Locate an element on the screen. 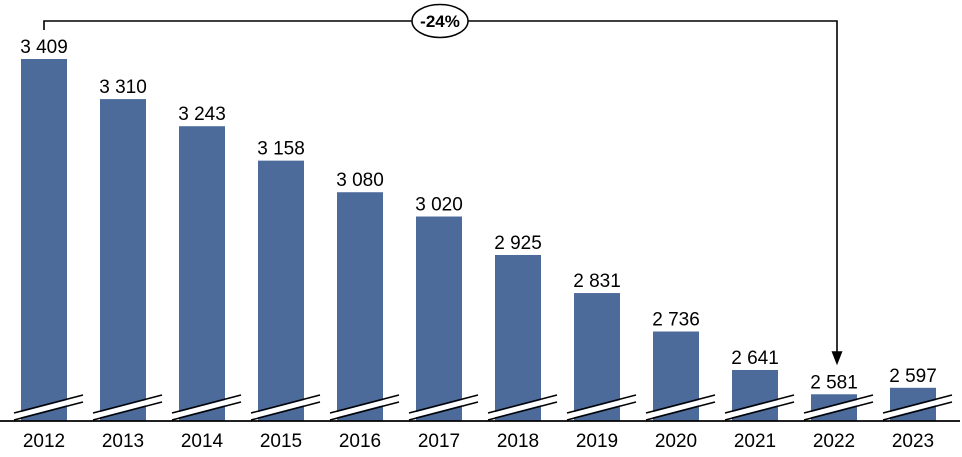  axis-break-upper-line-2014 is located at coordinates (206, 404).